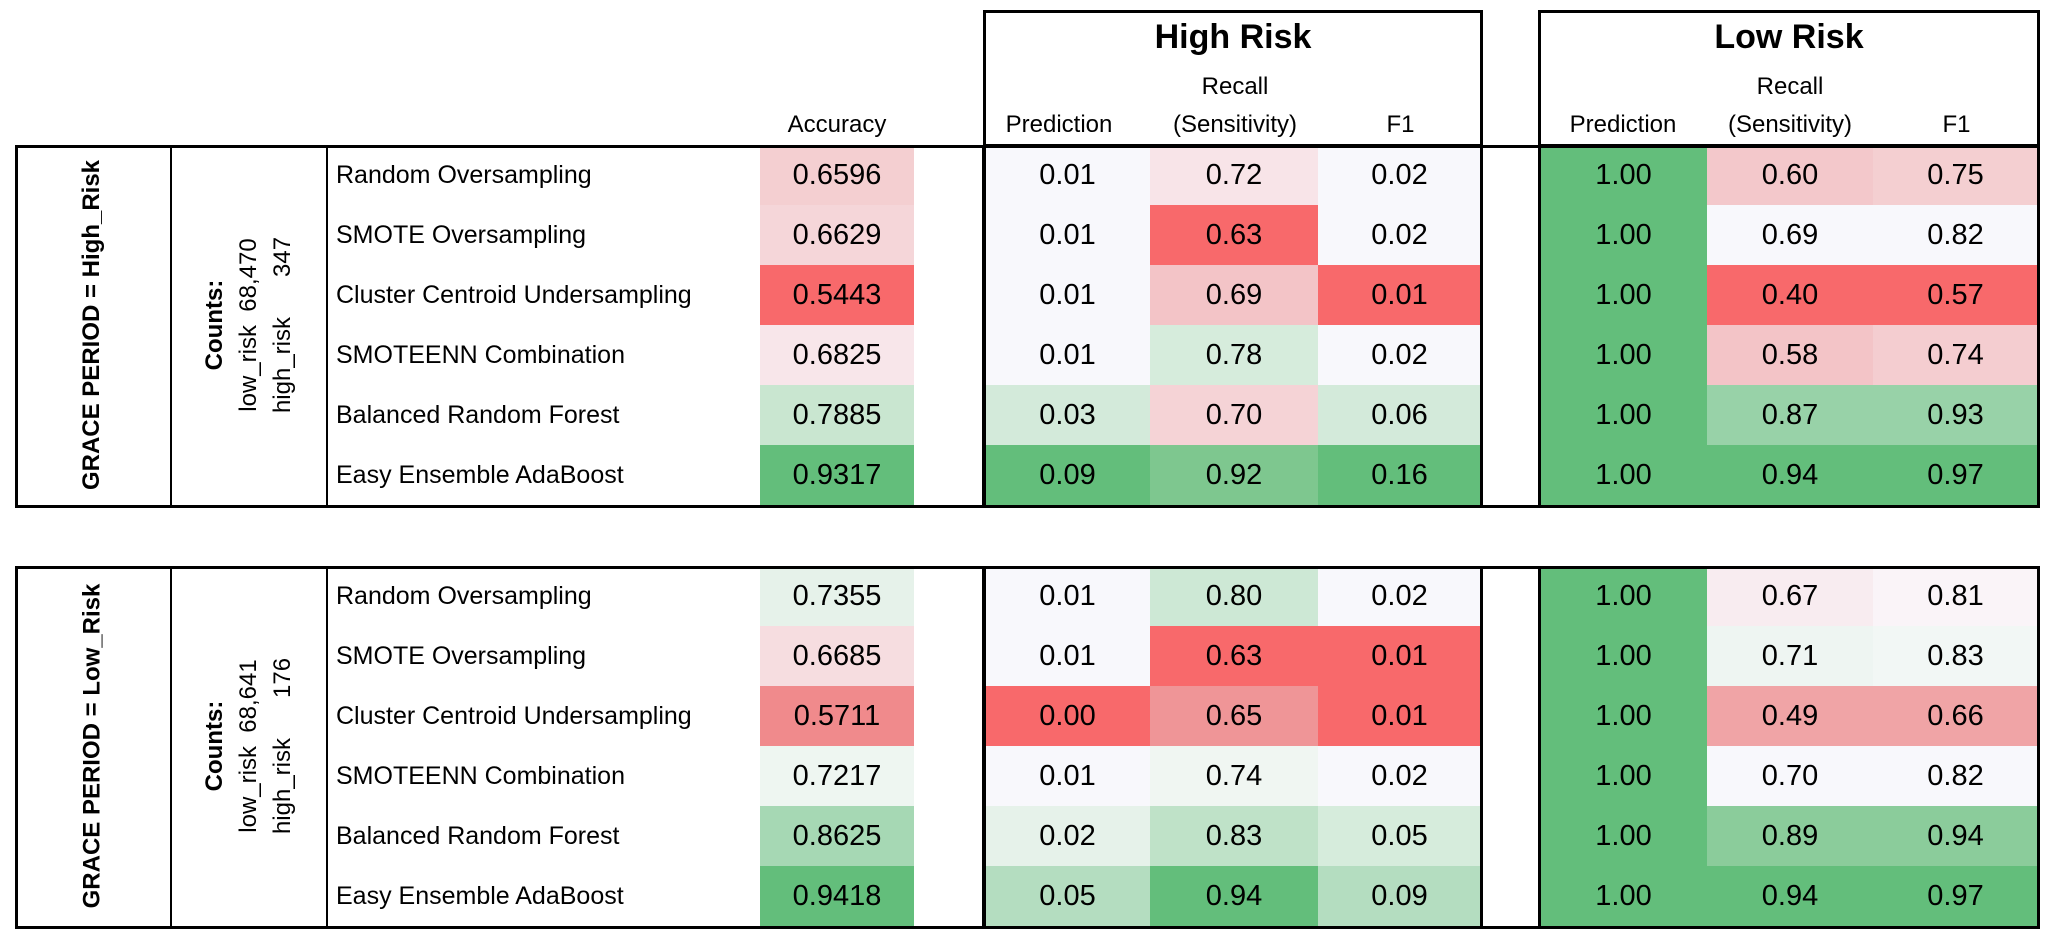 This screenshot has width=2050, height=942. Describe the element at coordinates (1235, 86) in the screenshot. I see `hr-recall-line1: Recall` at that location.